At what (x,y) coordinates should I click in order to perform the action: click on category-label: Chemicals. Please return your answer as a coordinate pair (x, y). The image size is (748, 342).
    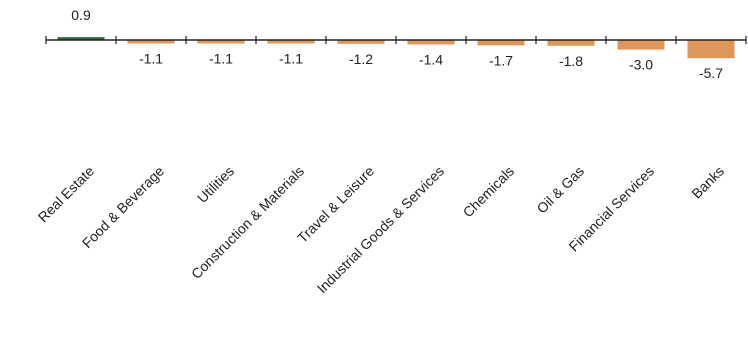
    Looking at the image, I should click on (489, 192).